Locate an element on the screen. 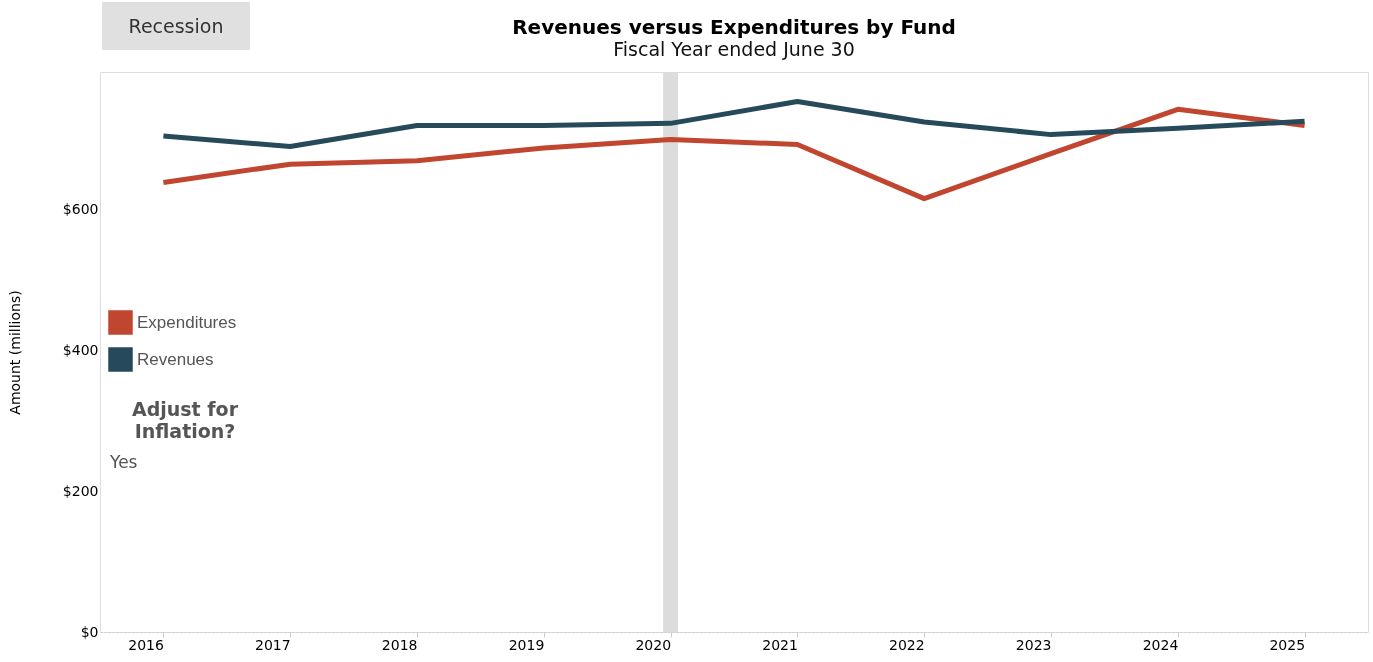 The height and width of the screenshot is (662, 1373). x-tick-label: 2020 is located at coordinates (653, 644).